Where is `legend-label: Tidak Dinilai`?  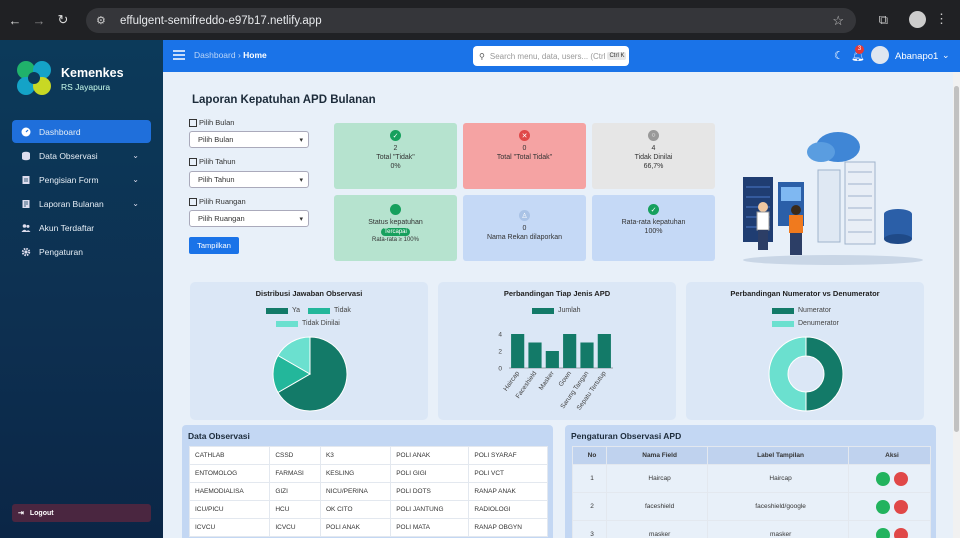 legend-label: Tidak Dinilai is located at coordinates (321, 323).